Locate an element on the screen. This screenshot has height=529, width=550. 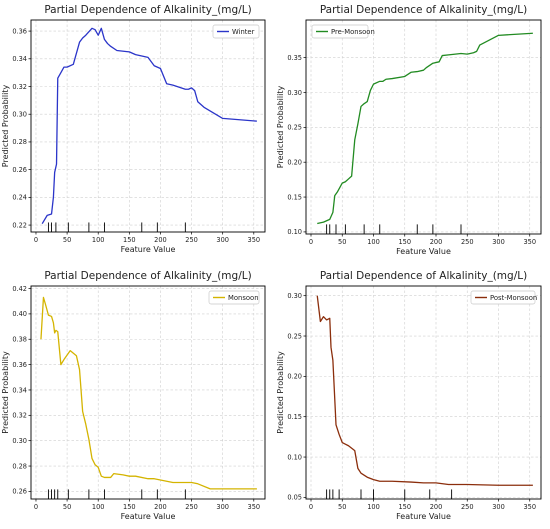
legend: Monsoon is located at coordinates (234, 297).